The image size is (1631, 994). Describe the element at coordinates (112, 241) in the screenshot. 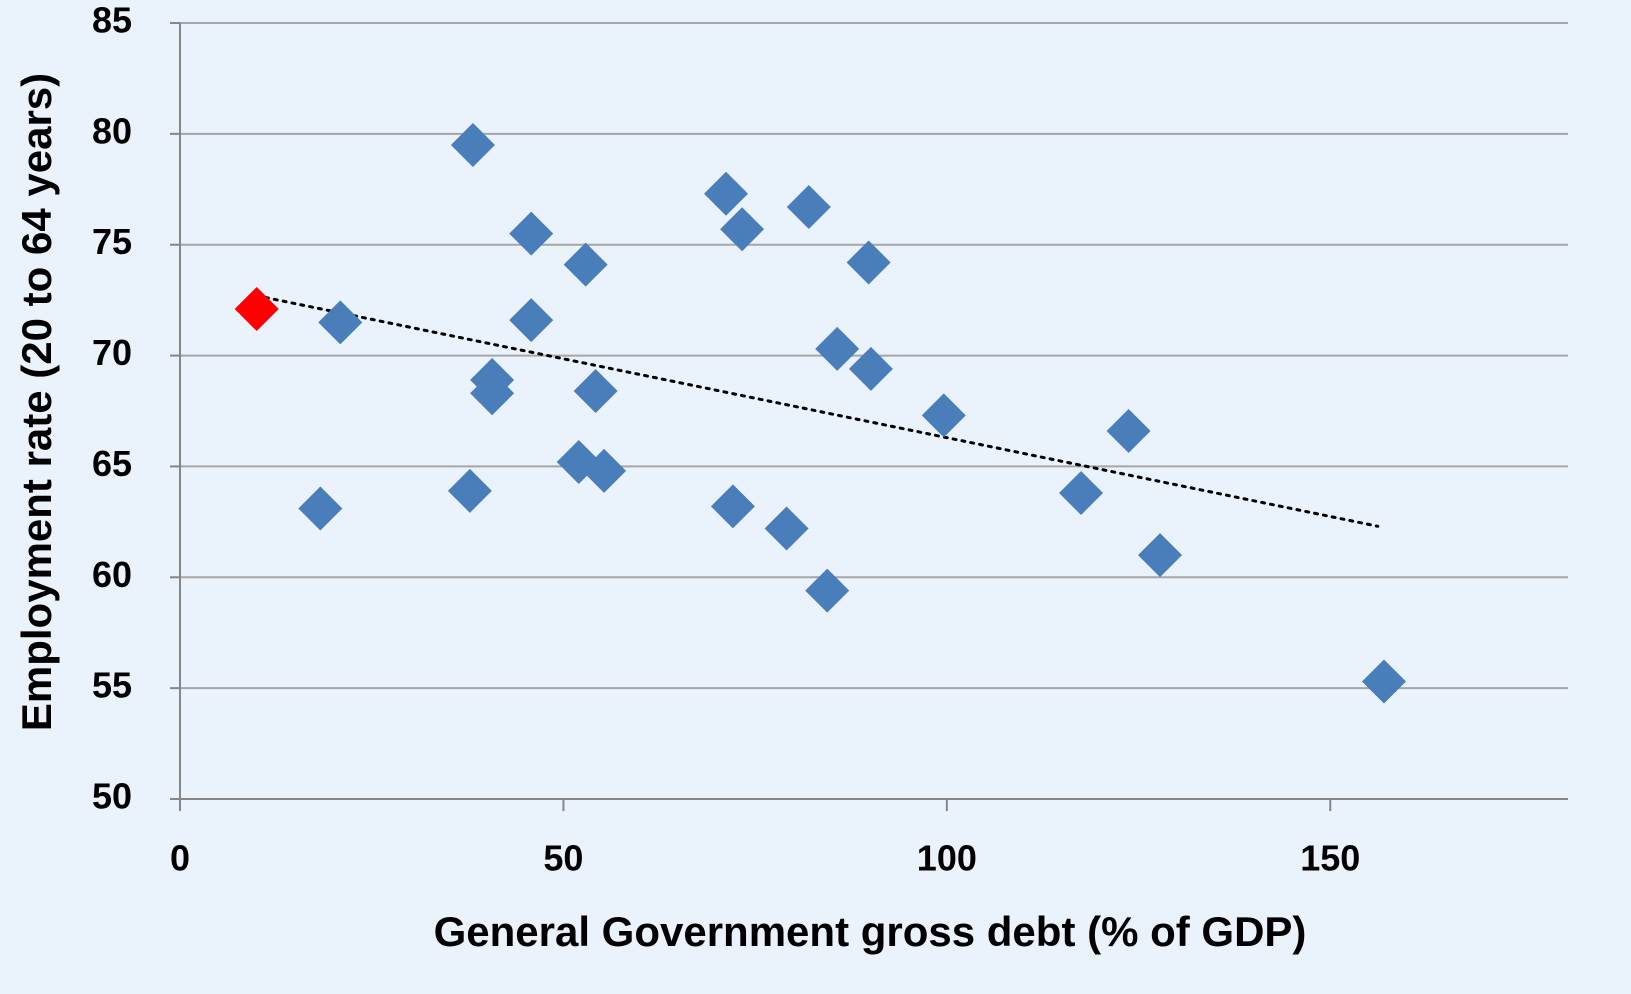

I see `y-tick-label: 75` at that location.